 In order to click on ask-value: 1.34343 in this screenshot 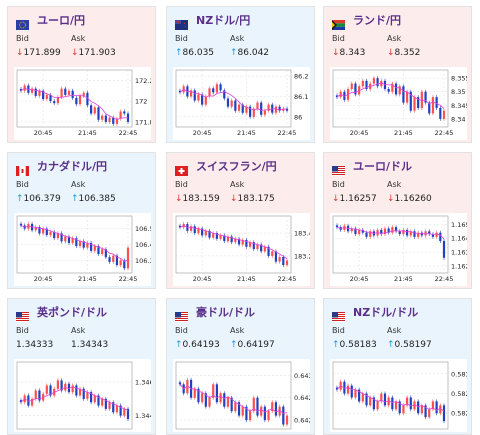, I will do `click(90, 345)`.